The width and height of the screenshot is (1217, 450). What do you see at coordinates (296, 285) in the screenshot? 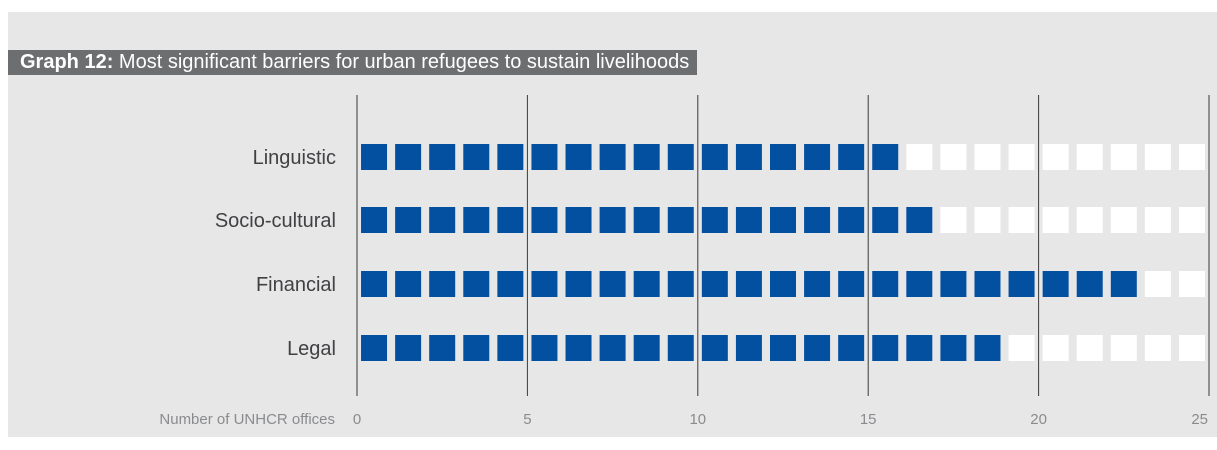
I see `category-label-financial: Financial` at bounding box center [296, 285].